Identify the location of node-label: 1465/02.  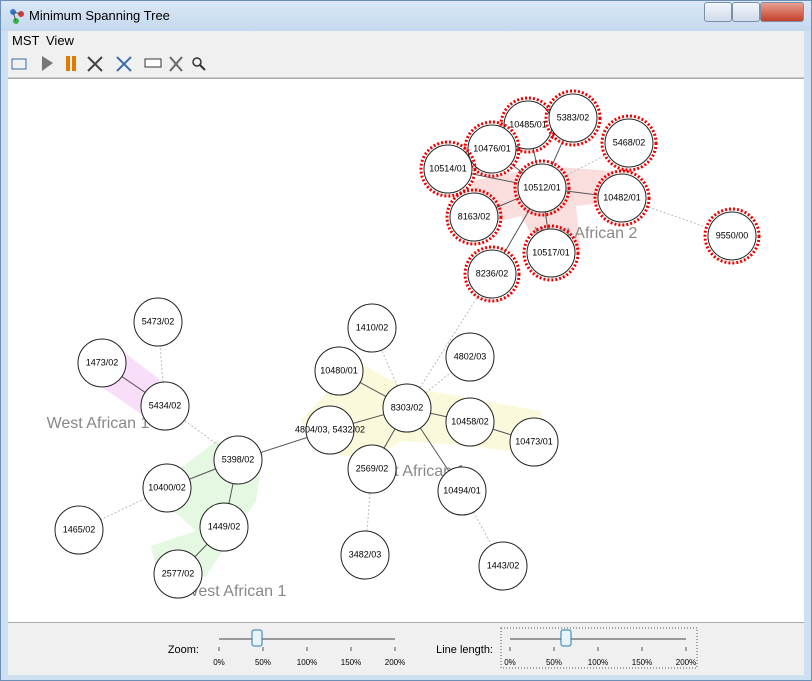
(79, 529).